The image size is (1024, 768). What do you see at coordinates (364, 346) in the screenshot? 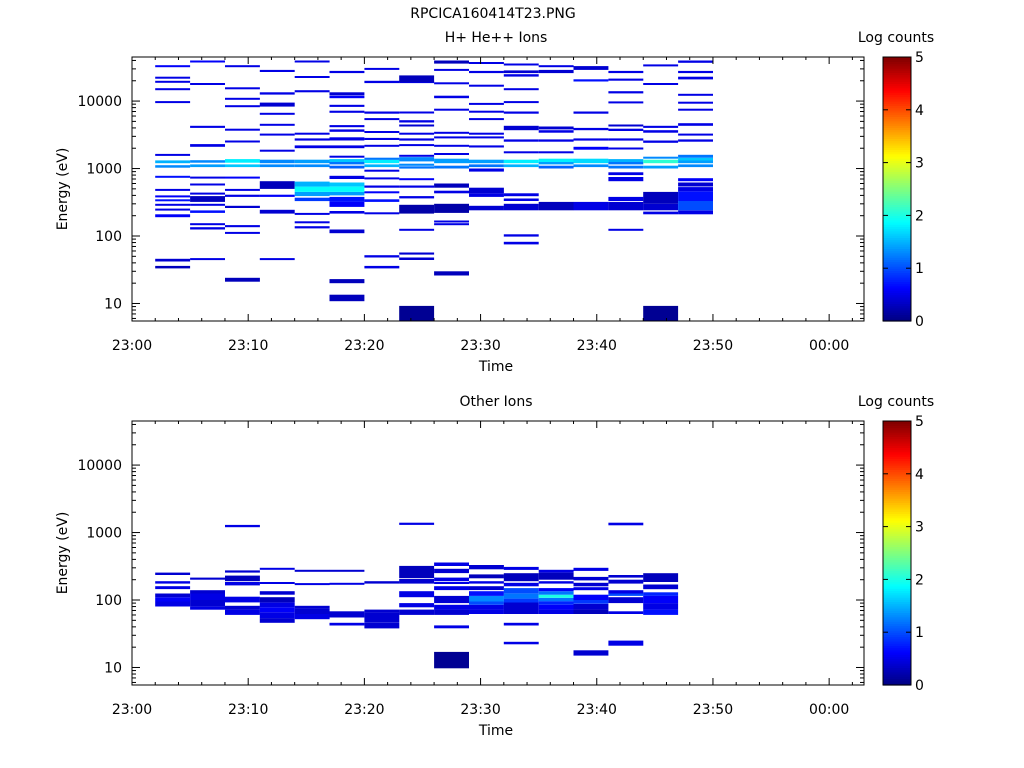
I see `x-tick-label: 23:20` at bounding box center [364, 346].